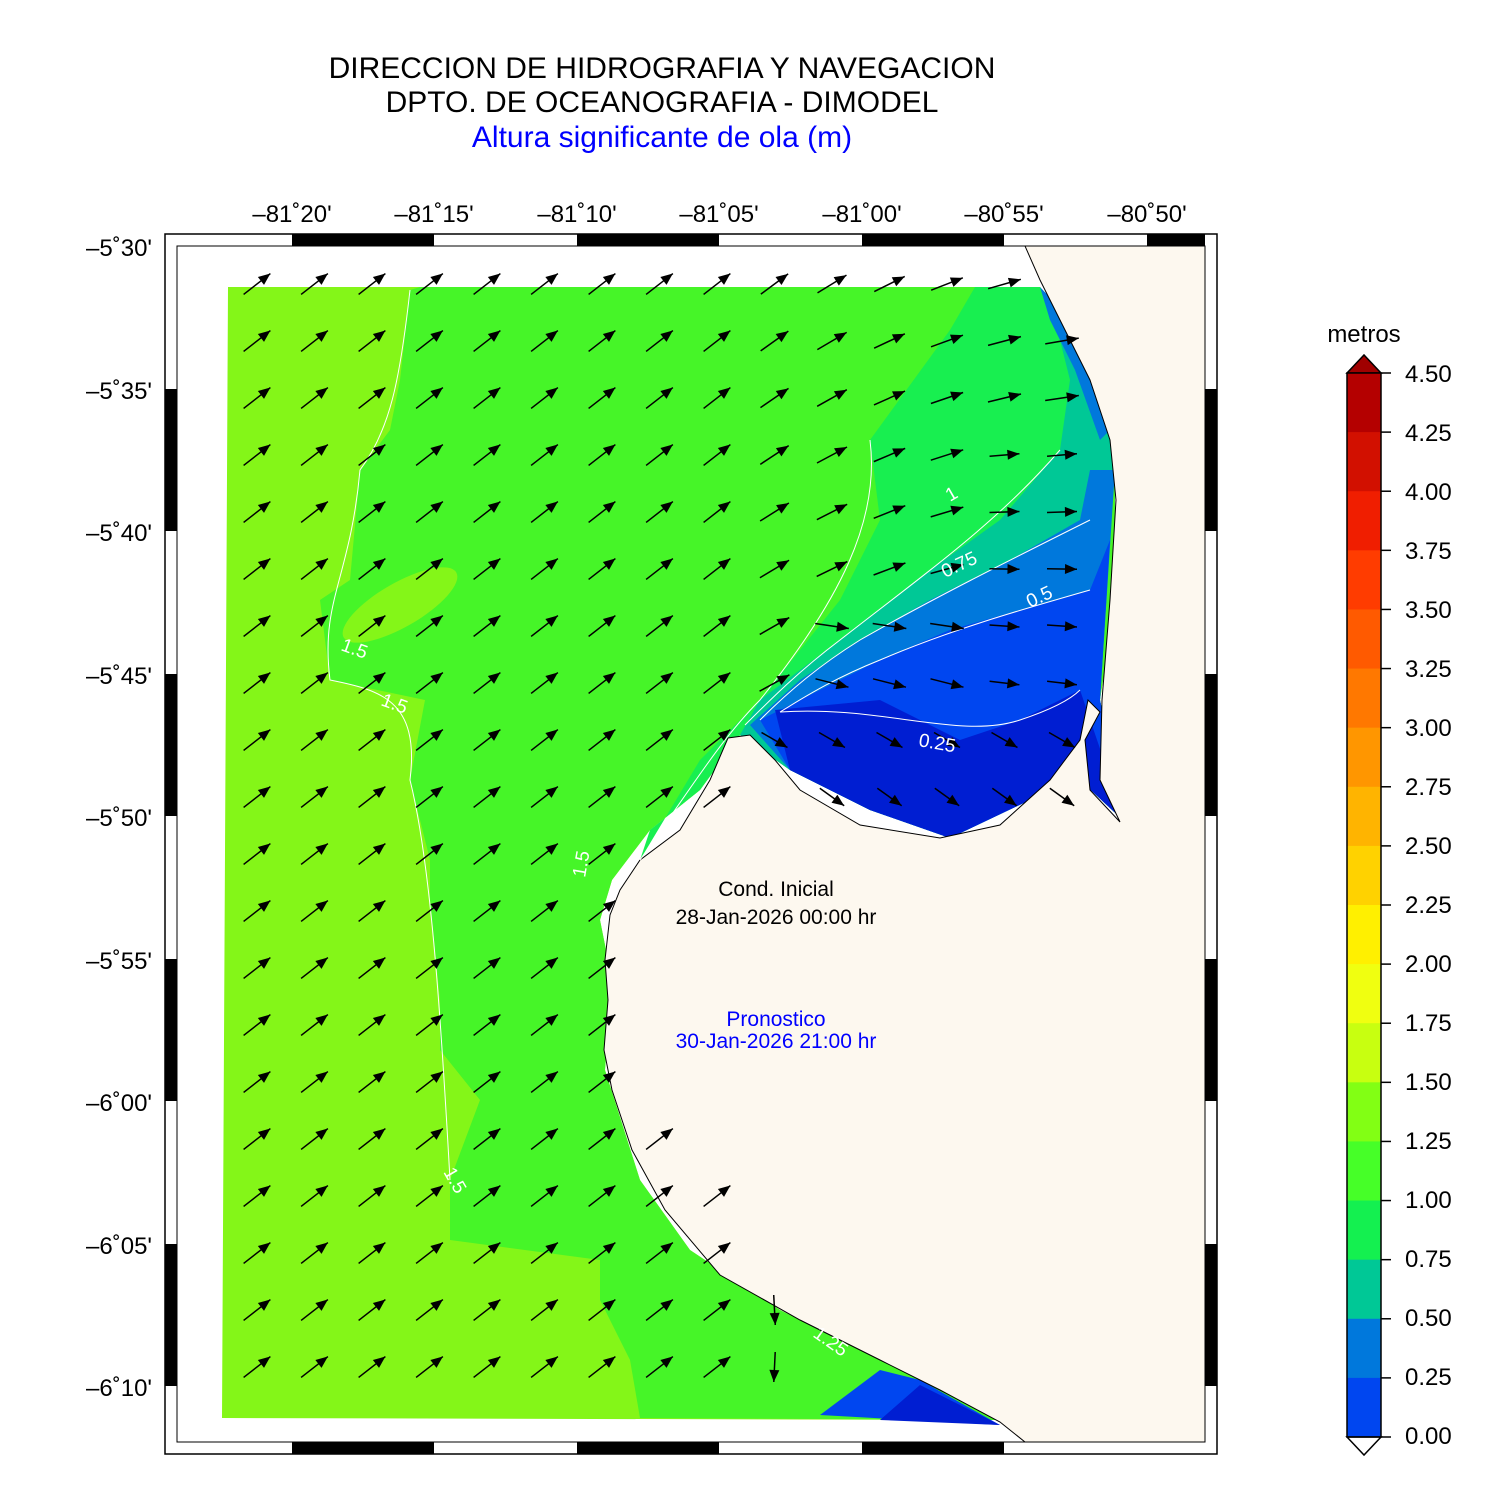 This screenshot has height=1500, width=1487. Describe the element at coordinates (1428, 846) in the screenshot. I see `colorbar-tick: 2.50` at that location.